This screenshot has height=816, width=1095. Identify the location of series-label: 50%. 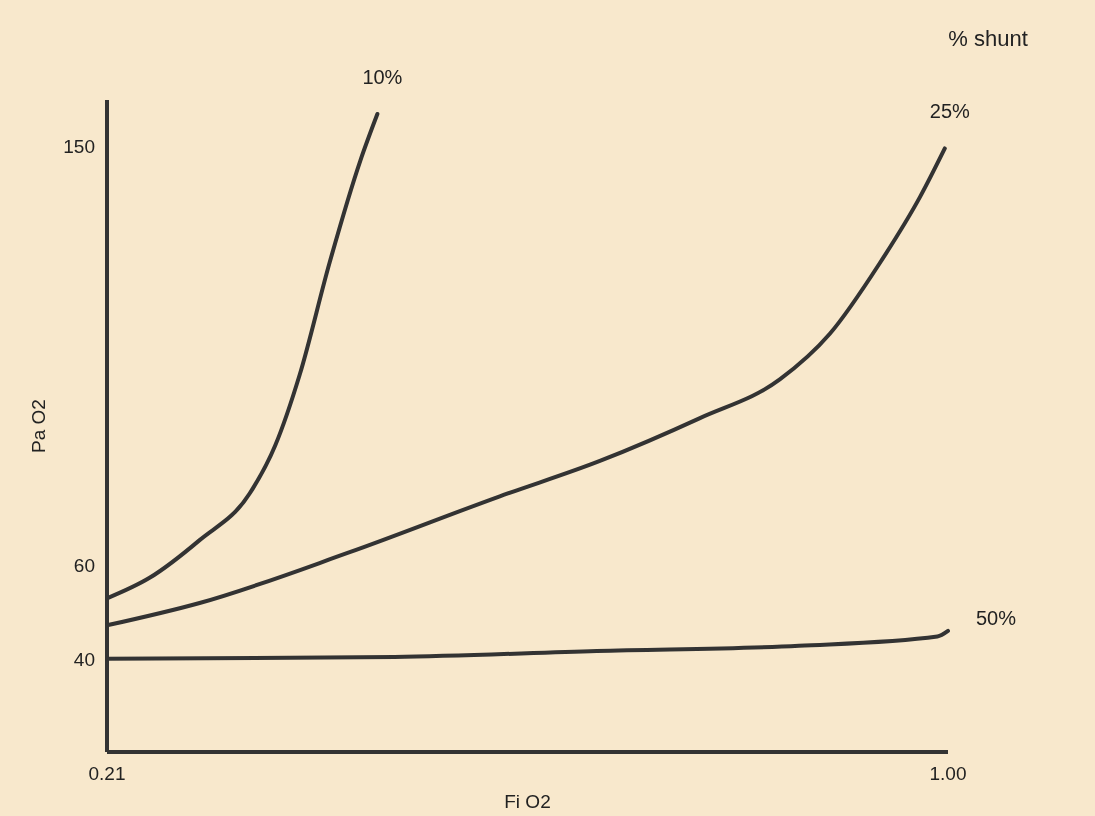
(996, 617).